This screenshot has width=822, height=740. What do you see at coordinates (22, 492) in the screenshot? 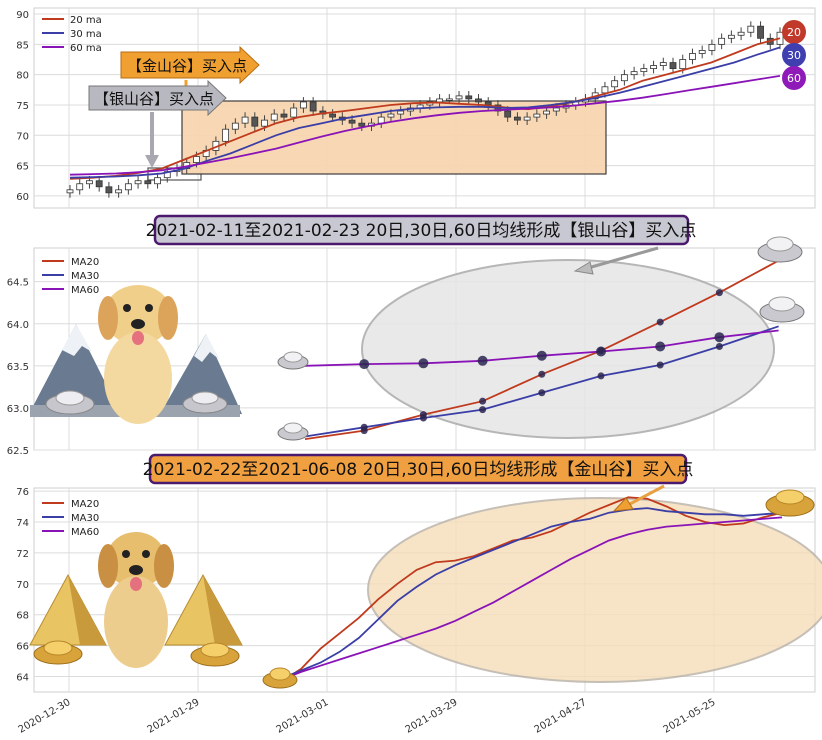
I see `y-tick-label: 76` at bounding box center [22, 492].